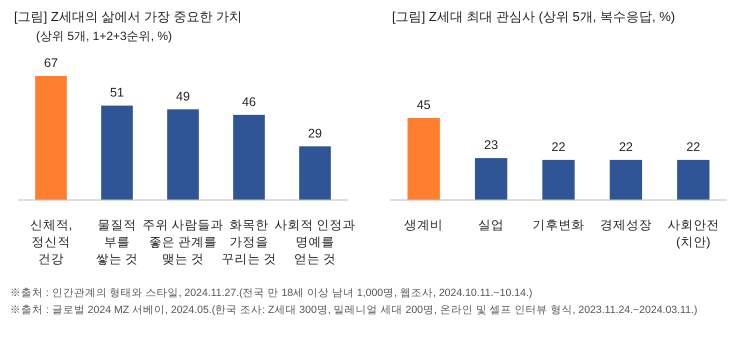 The width and height of the screenshot is (737, 346). I want to click on x-tick-label: 주위 사람들과 좋은 관계를 맺는 것, so click(183, 242).